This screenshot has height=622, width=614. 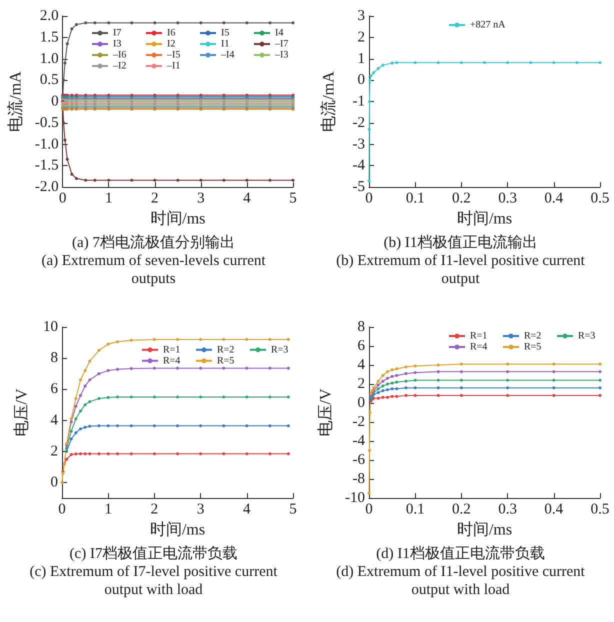 What do you see at coordinates (117, 33) in the screenshot?
I see `legend-label: I7` at bounding box center [117, 33].